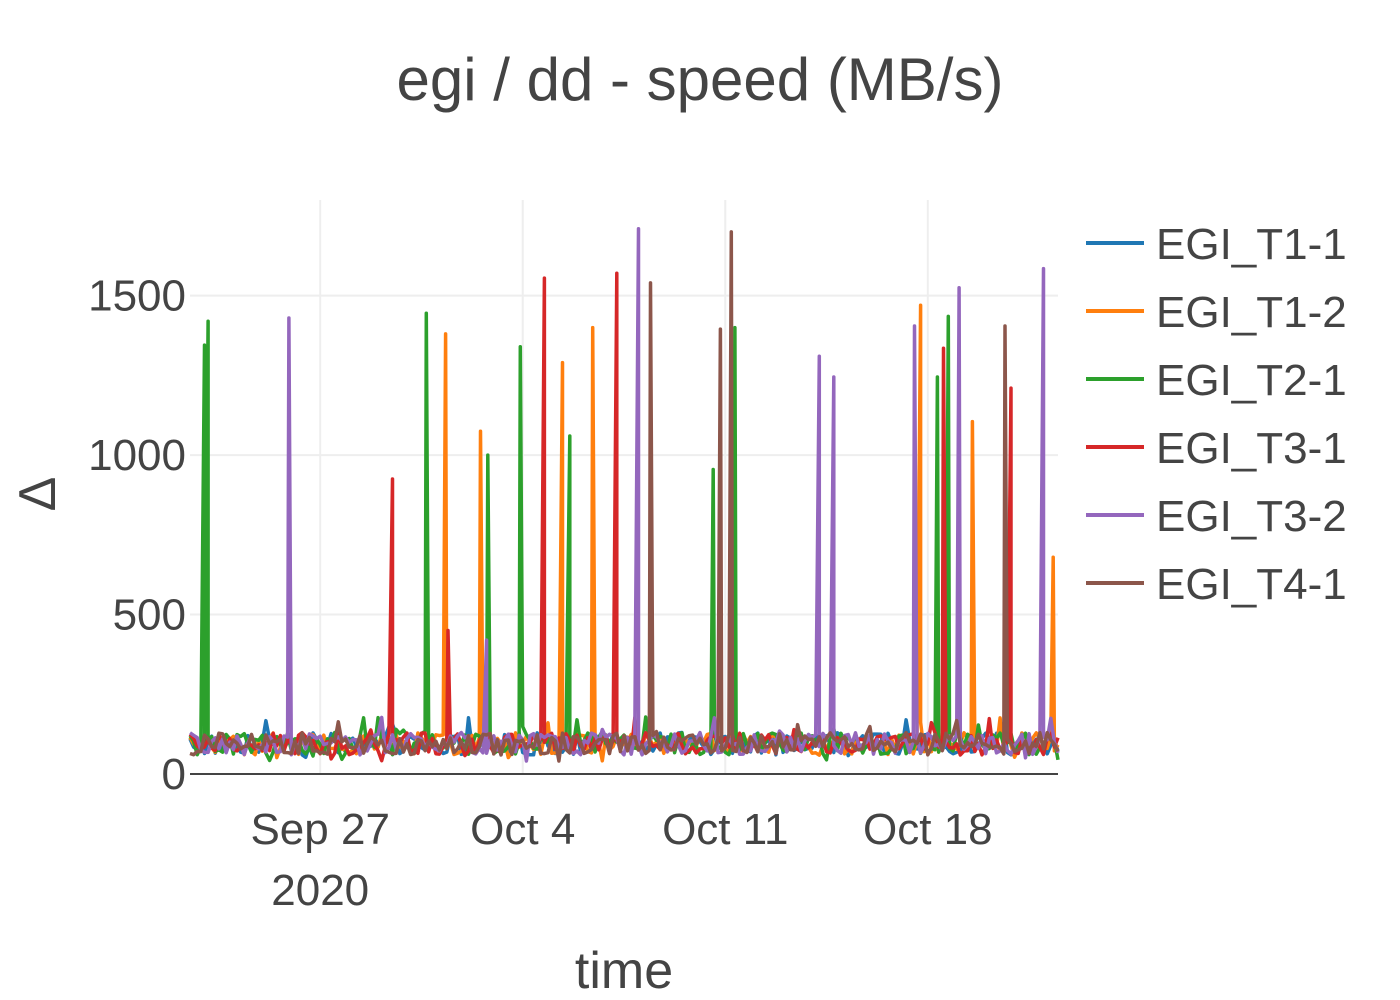 The width and height of the screenshot is (1400, 1000). Describe the element at coordinates (624, 971) in the screenshot. I see `x-axis-title: time` at that location.